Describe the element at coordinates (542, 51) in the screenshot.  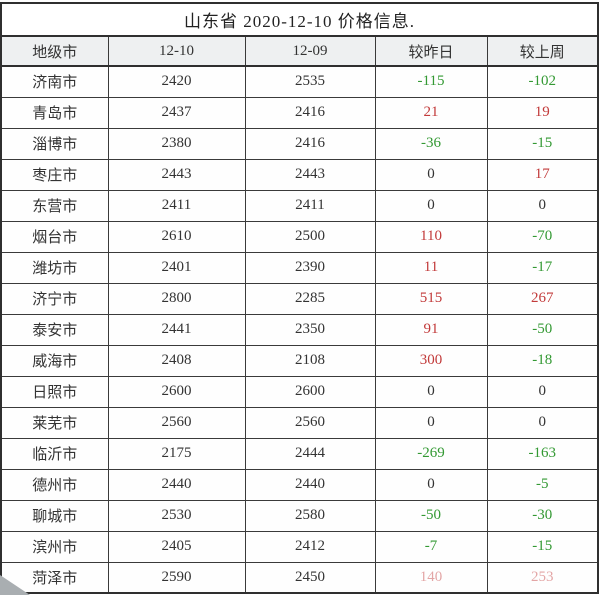
I see `column-header-vs-lastweek: 较上周` at that location.